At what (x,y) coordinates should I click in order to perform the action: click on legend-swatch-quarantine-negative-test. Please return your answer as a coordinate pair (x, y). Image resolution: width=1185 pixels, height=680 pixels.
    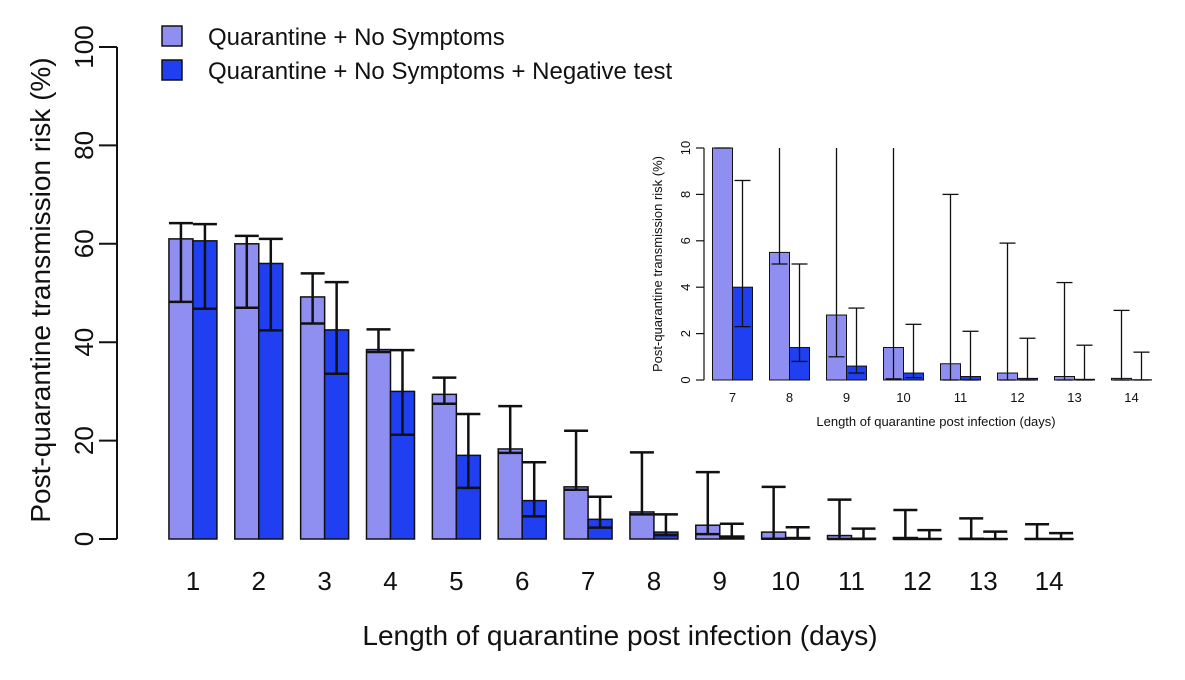
    Looking at the image, I should click on (172, 70).